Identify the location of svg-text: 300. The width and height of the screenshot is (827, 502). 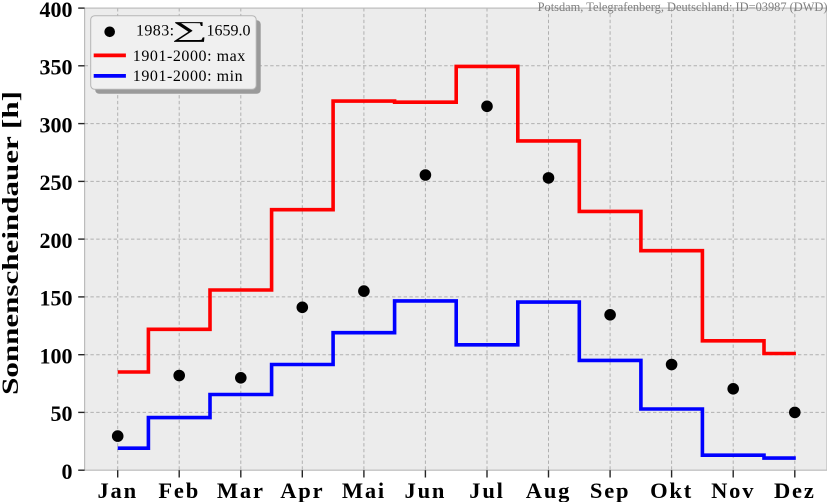
(56, 124).